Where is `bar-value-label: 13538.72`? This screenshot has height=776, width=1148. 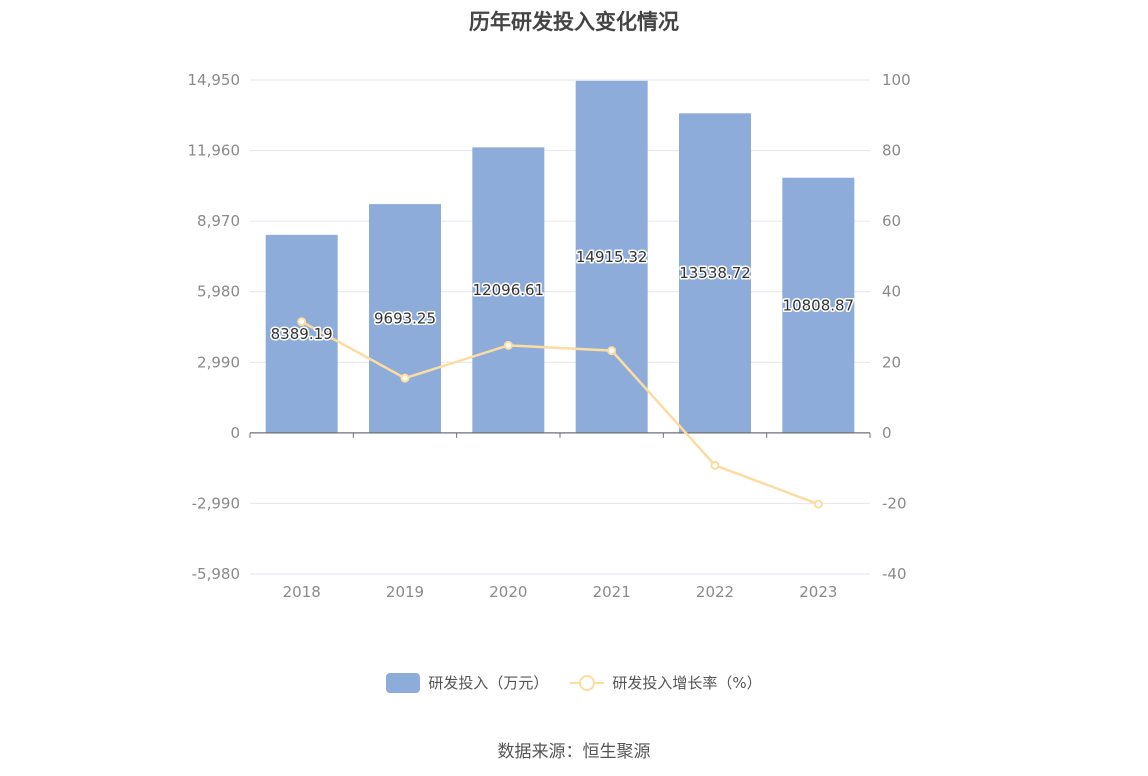
bar-value-label: 13538.72 is located at coordinates (715, 273).